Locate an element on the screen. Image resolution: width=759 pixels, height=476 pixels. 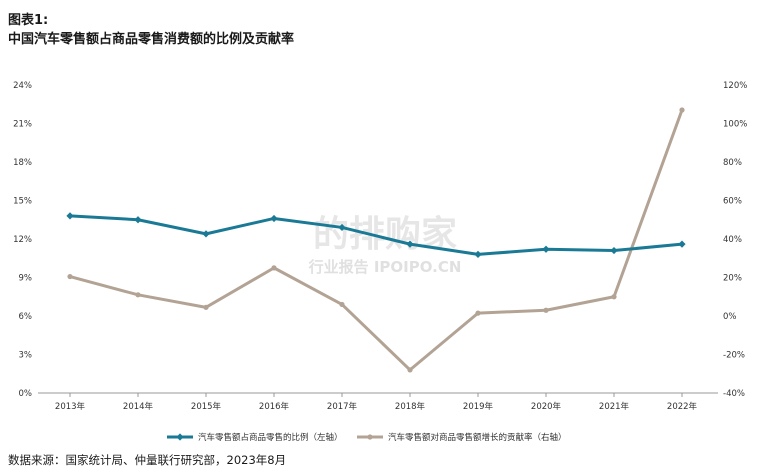
x-tick-label: 2017年 is located at coordinates (342, 406).